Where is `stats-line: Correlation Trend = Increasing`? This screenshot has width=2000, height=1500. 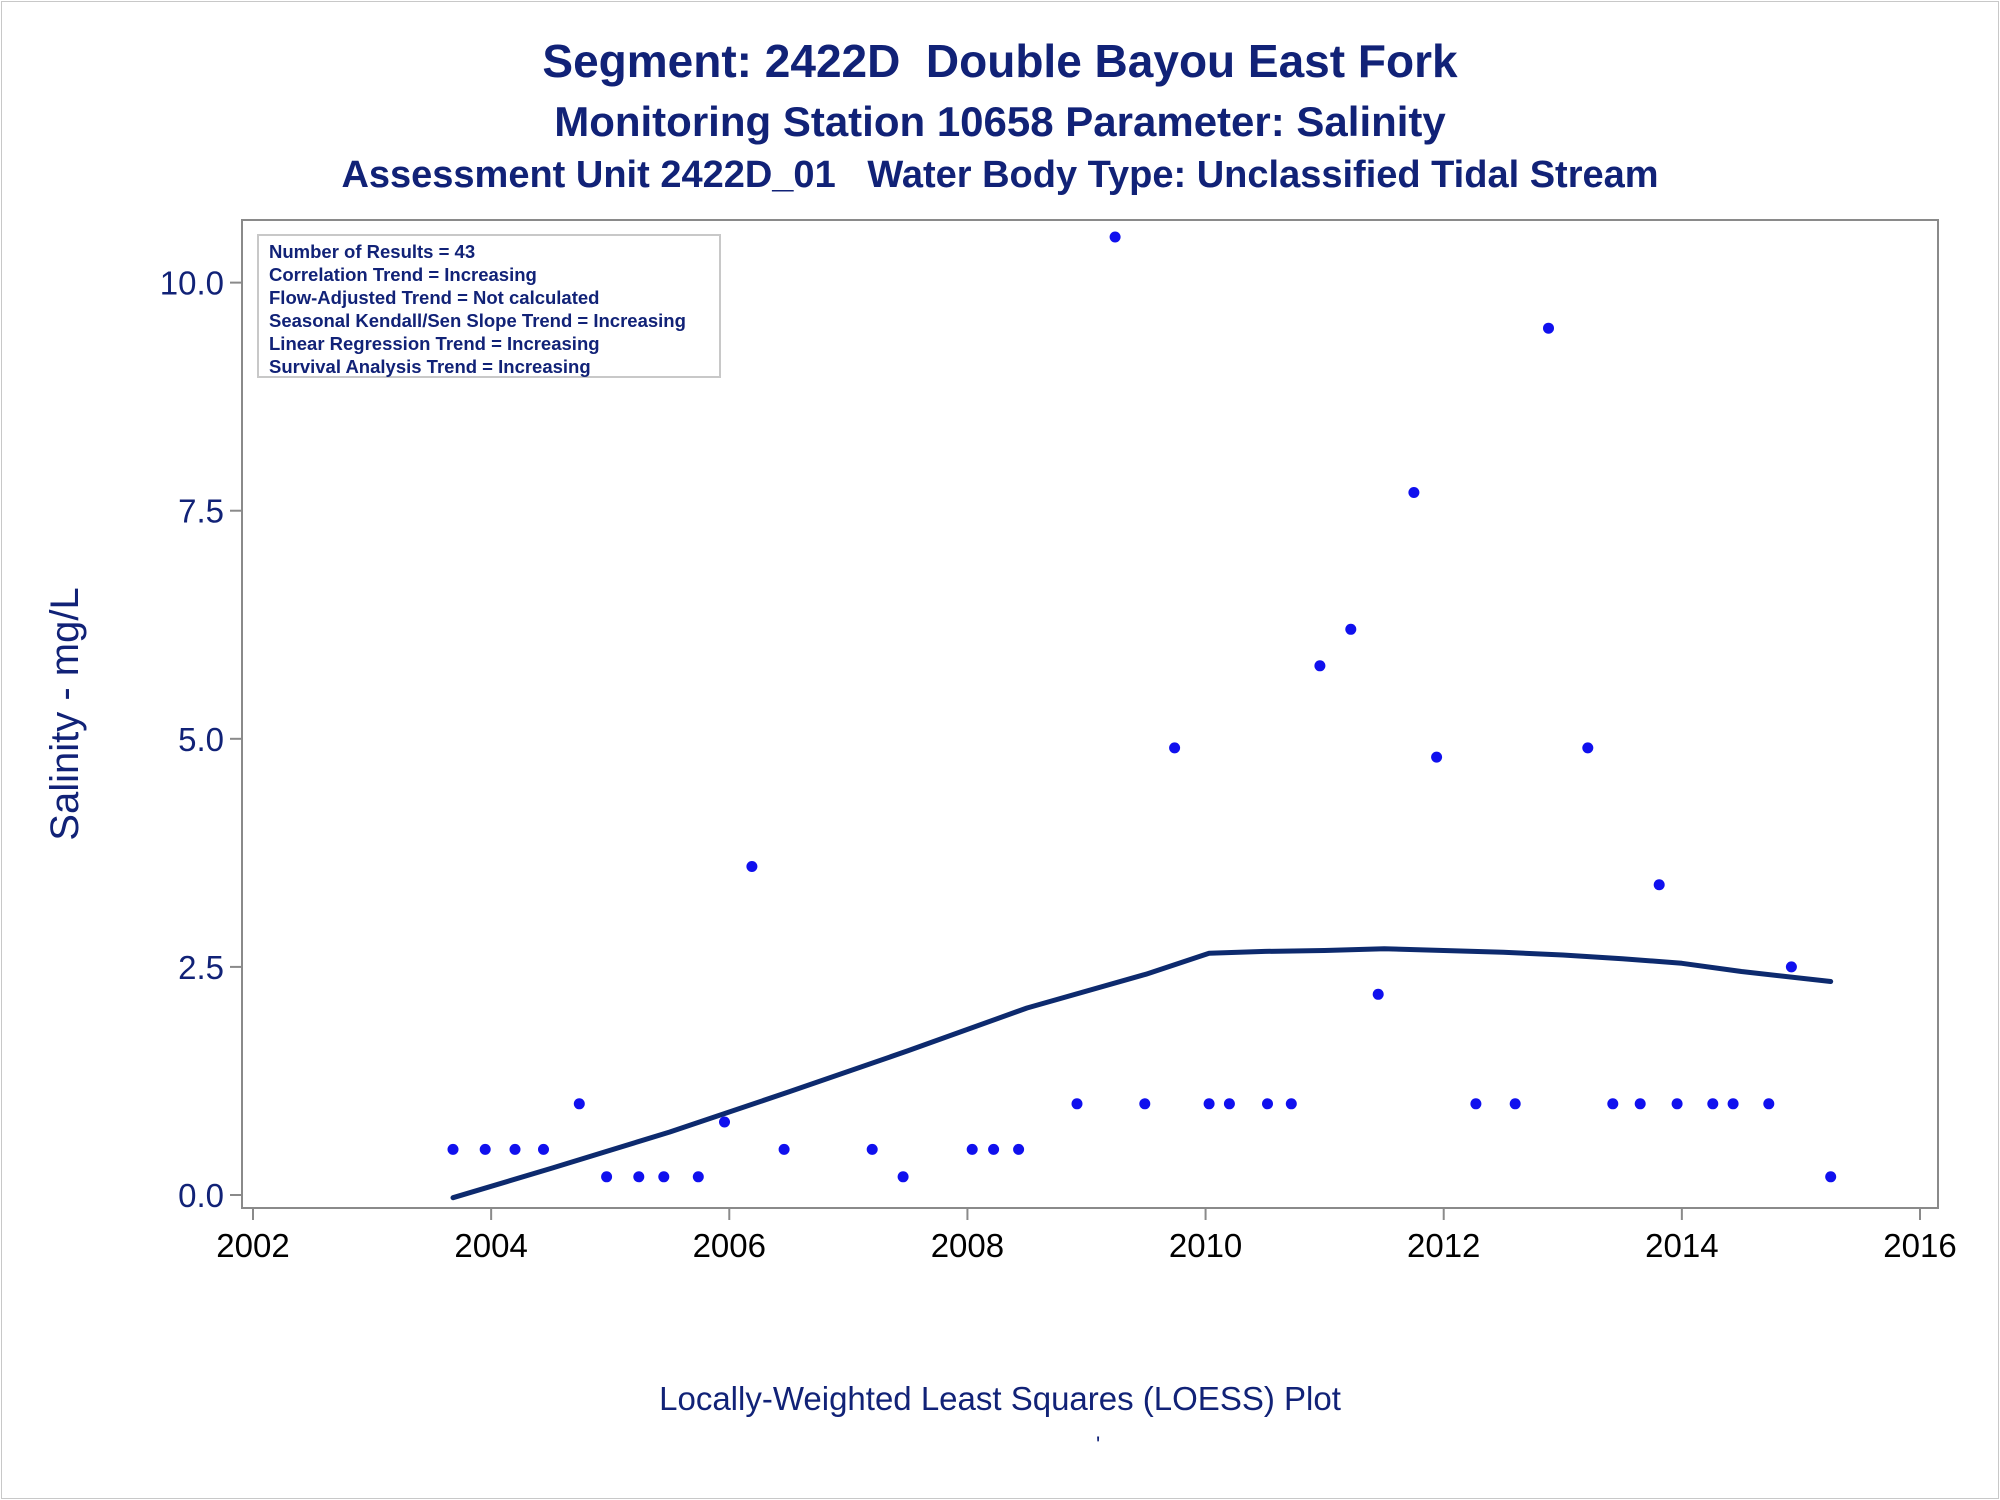 stats-line: Correlation Trend = Increasing is located at coordinates (403, 274).